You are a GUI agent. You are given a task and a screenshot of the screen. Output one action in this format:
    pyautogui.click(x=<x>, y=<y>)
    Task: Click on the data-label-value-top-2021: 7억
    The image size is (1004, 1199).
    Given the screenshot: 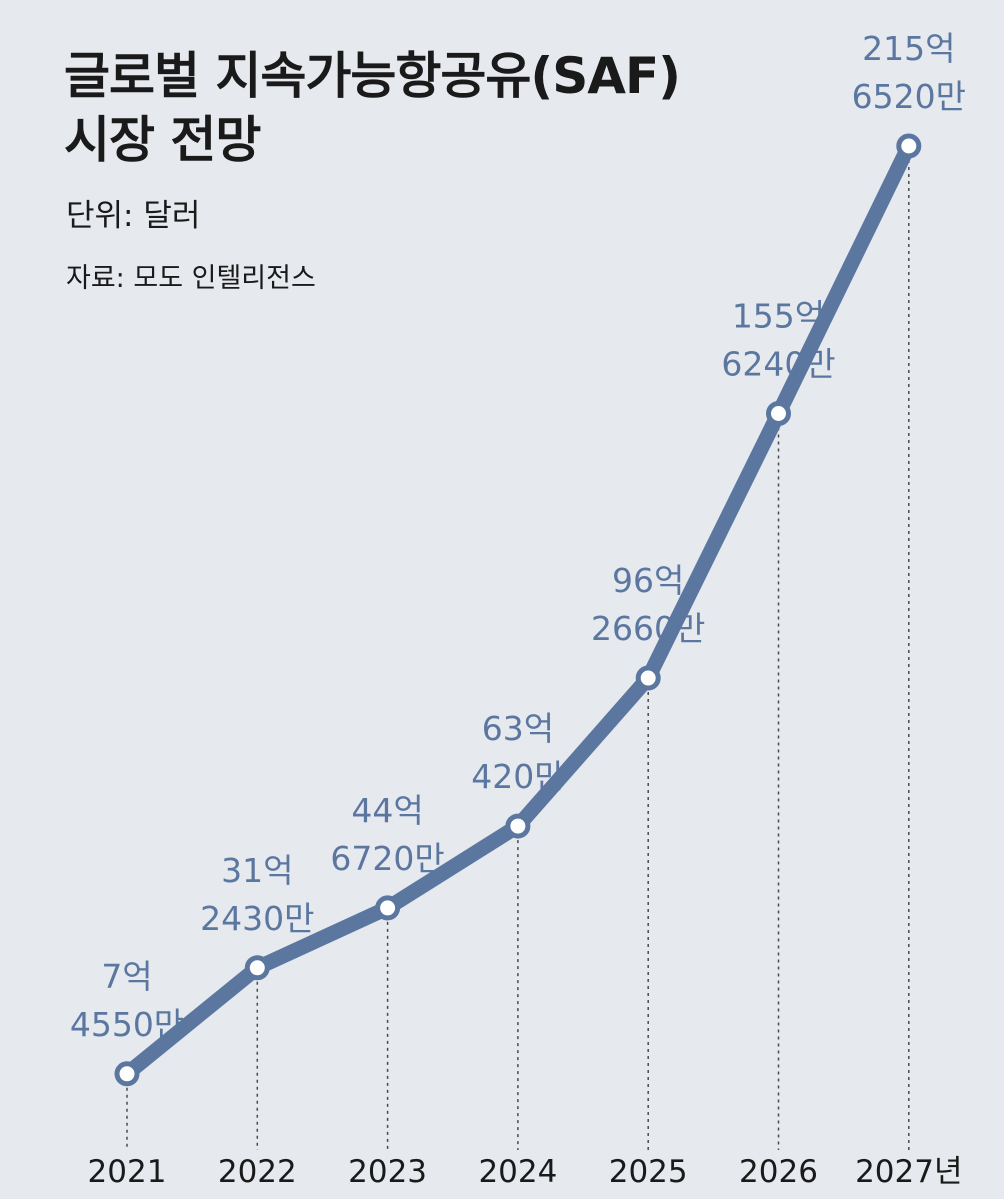 What is the action you would take?
    pyautogui.click(x=126, y=976)
    